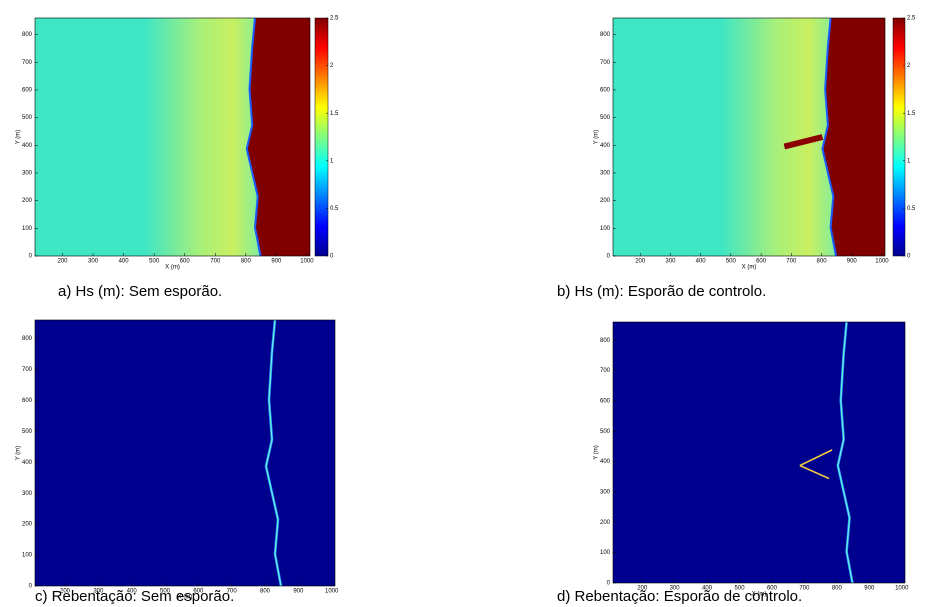  What do you see at coordinates (140, 291) in the screenshot?
I see `caption: a) Hs (m): Sem esporão.` at bounding box center [140, 291].